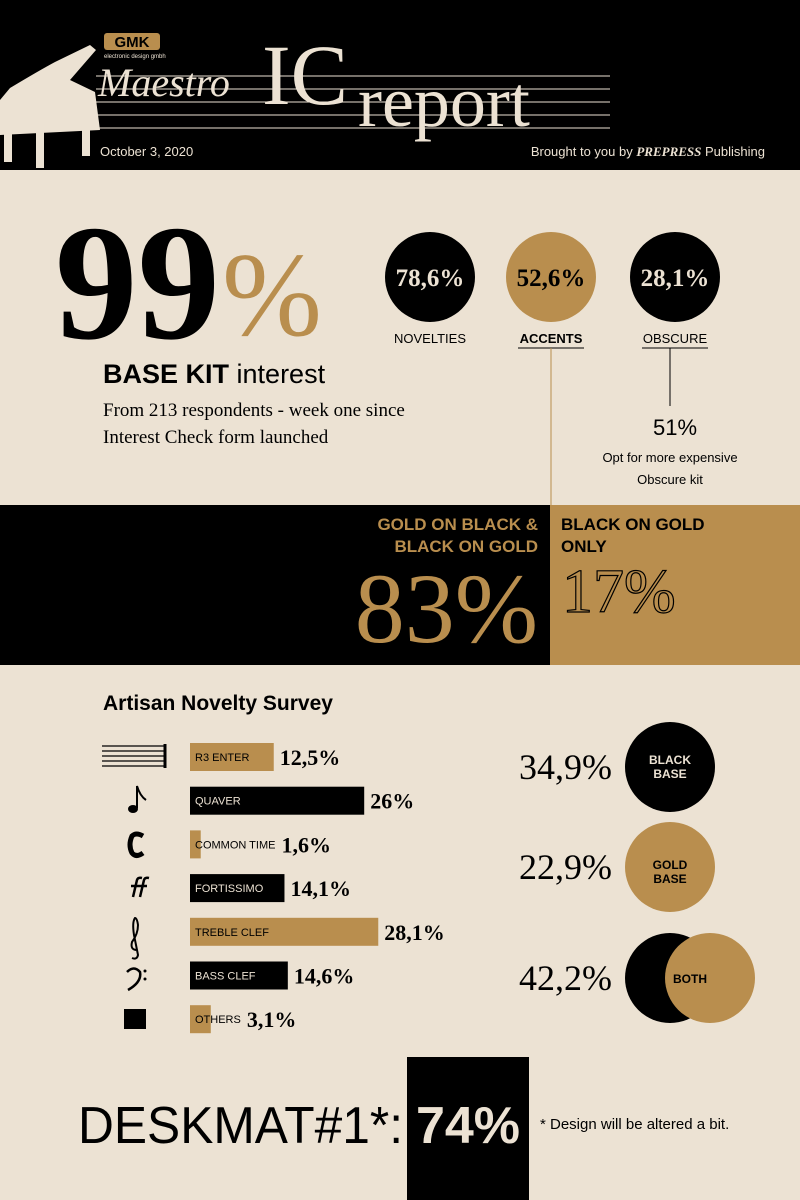  I want to click on description: Interest Check form launched, so click(216, 437).